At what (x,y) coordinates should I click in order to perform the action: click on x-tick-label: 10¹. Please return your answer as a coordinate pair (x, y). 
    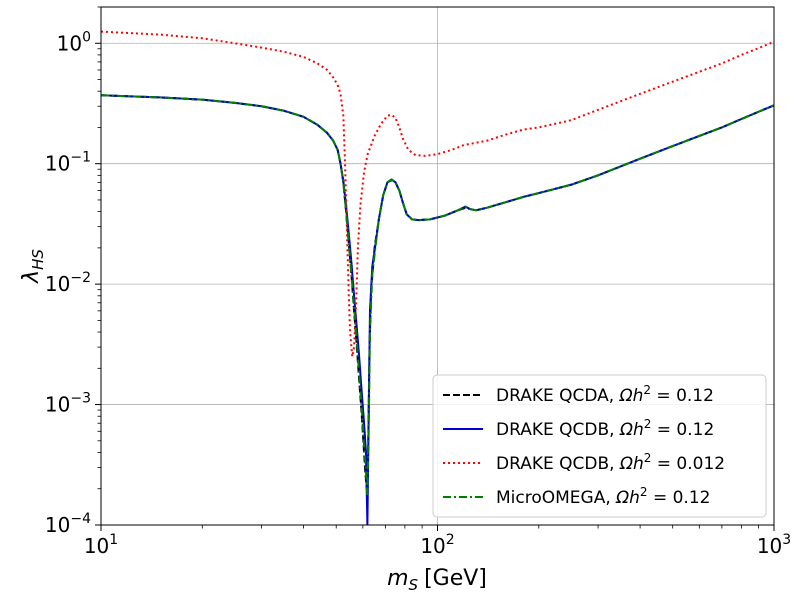
    Looking at the image, I should click on (101, 545).